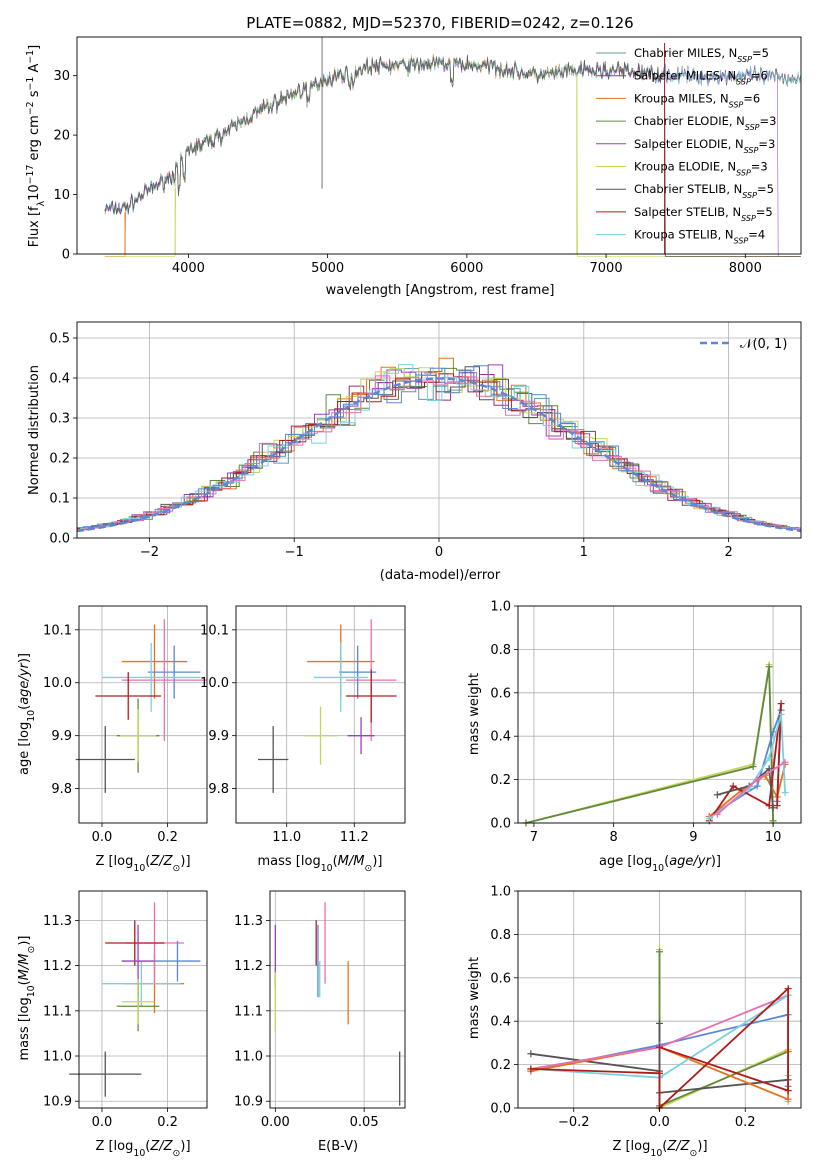 This screenshot has height=1170, width=819. Describe the element at coordinates (27, 714) in the screenshot. I see `y-axis-label-age-vs-Z: age [log10(age/yr)]` at that location.